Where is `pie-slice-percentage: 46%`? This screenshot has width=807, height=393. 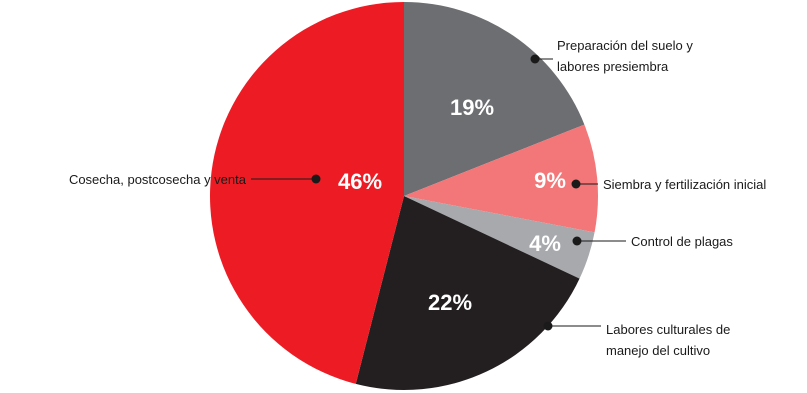
pie-slice-percentage: 46% is located at coordinates (360, 181).